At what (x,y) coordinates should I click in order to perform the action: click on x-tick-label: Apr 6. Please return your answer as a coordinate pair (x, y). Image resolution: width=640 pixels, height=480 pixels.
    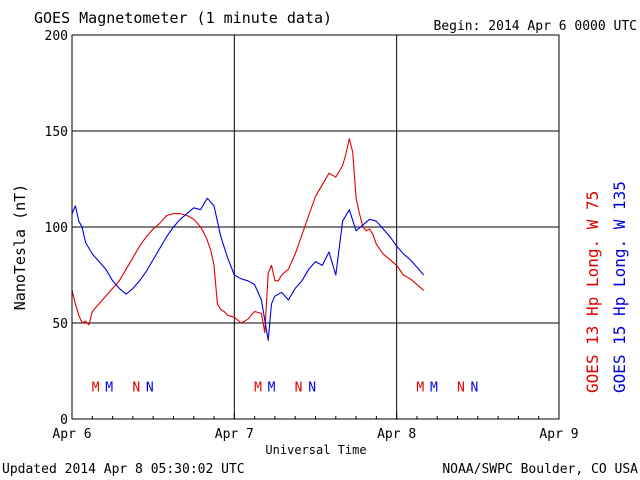
    Looking at the image, I should click on (71, 434).